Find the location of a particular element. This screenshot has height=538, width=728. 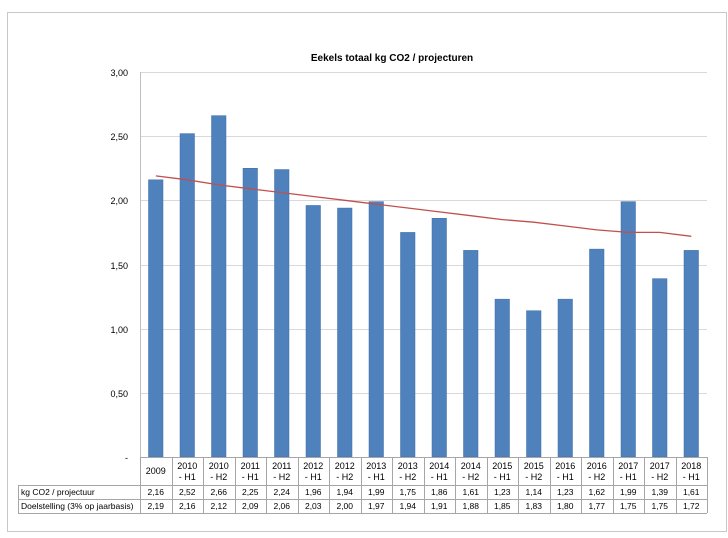

y-tick-label: - is located at coordinates (126, 458).